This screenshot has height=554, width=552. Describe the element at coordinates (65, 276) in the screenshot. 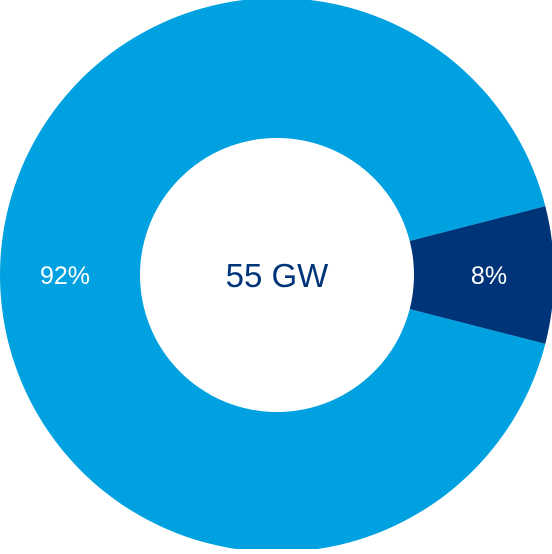

I see `slice-label-large: 92%` at that location.